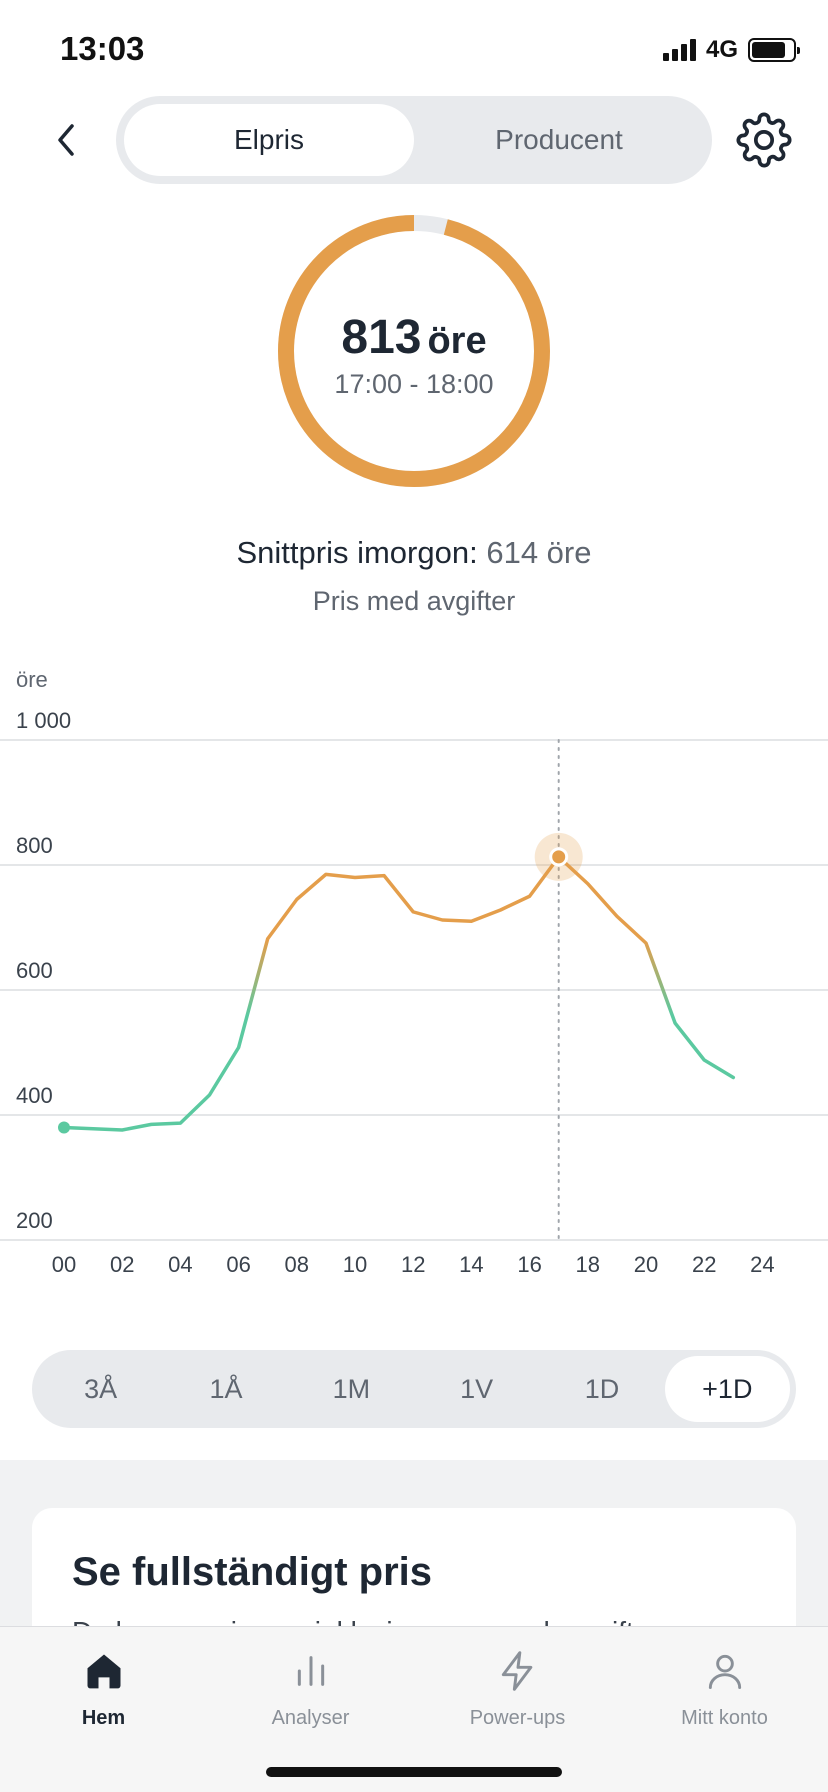  Describe the element at coordinates (180, 1263) in the screenshot. I see `x-tick-label: 04` at that location.